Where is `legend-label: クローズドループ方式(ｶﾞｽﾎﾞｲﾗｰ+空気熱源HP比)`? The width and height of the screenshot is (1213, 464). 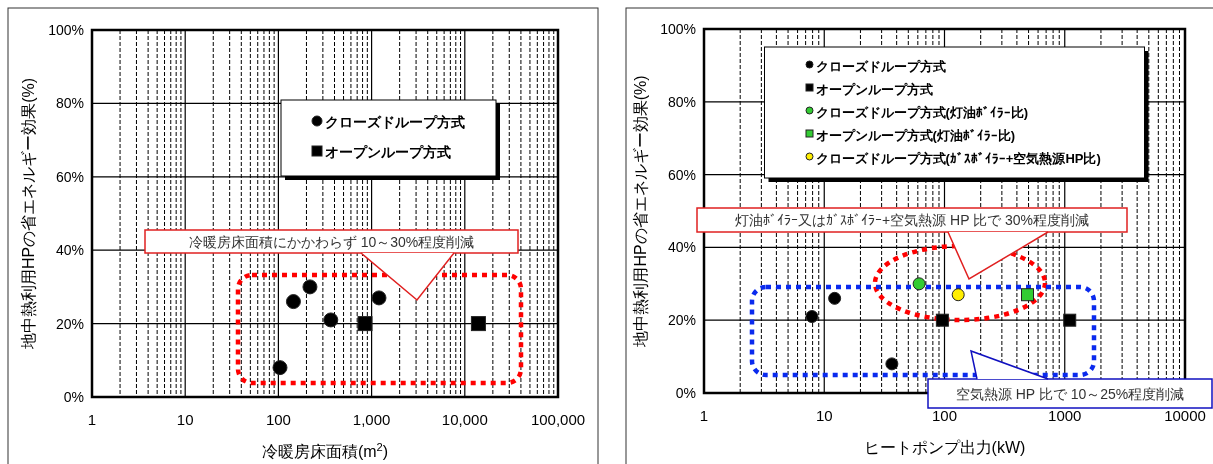 legend-label: クローズドループ方式(ｶﾞｽﾎﾞｲﾗｰ+空気熱源HP比) is located at coordinates (958, 158).